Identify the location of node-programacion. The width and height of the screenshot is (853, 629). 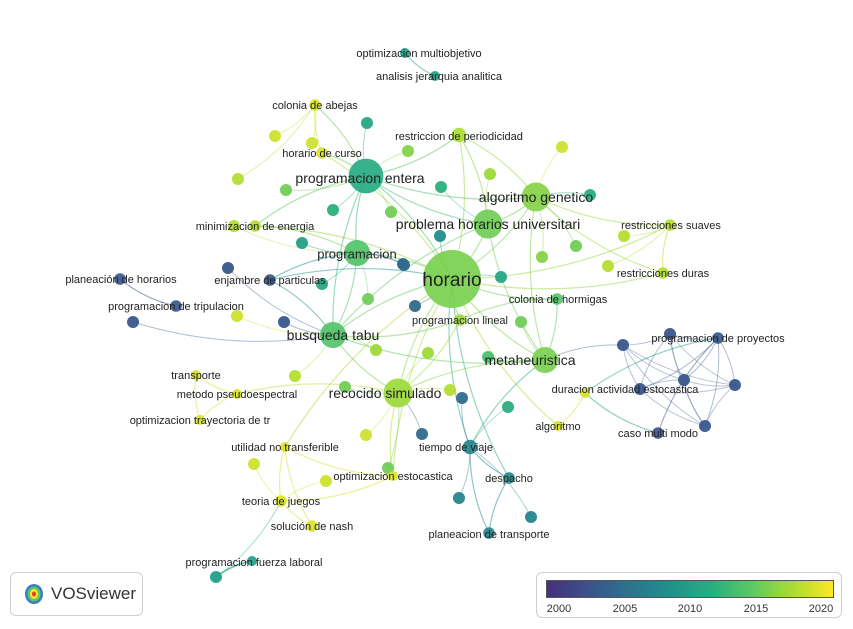
(357, 253).